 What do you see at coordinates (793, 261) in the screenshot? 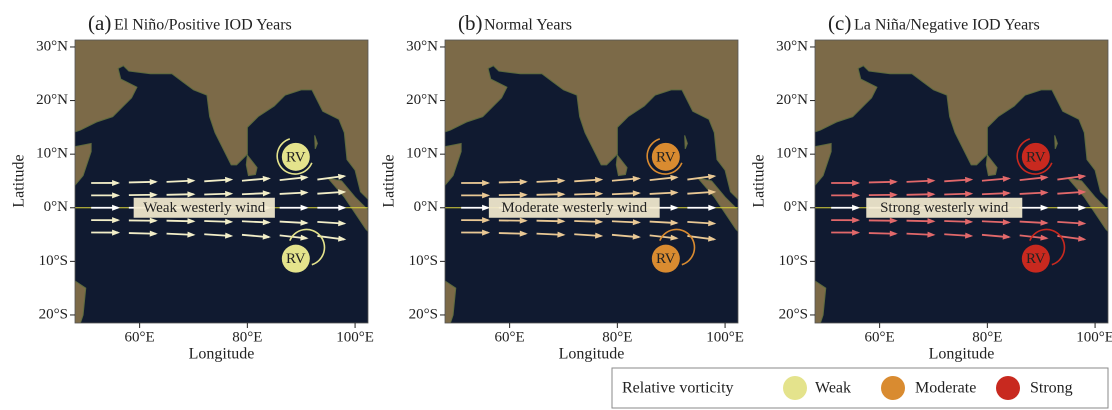
I see `y-tick-label: 10°S` at bounding box center [793, 261].